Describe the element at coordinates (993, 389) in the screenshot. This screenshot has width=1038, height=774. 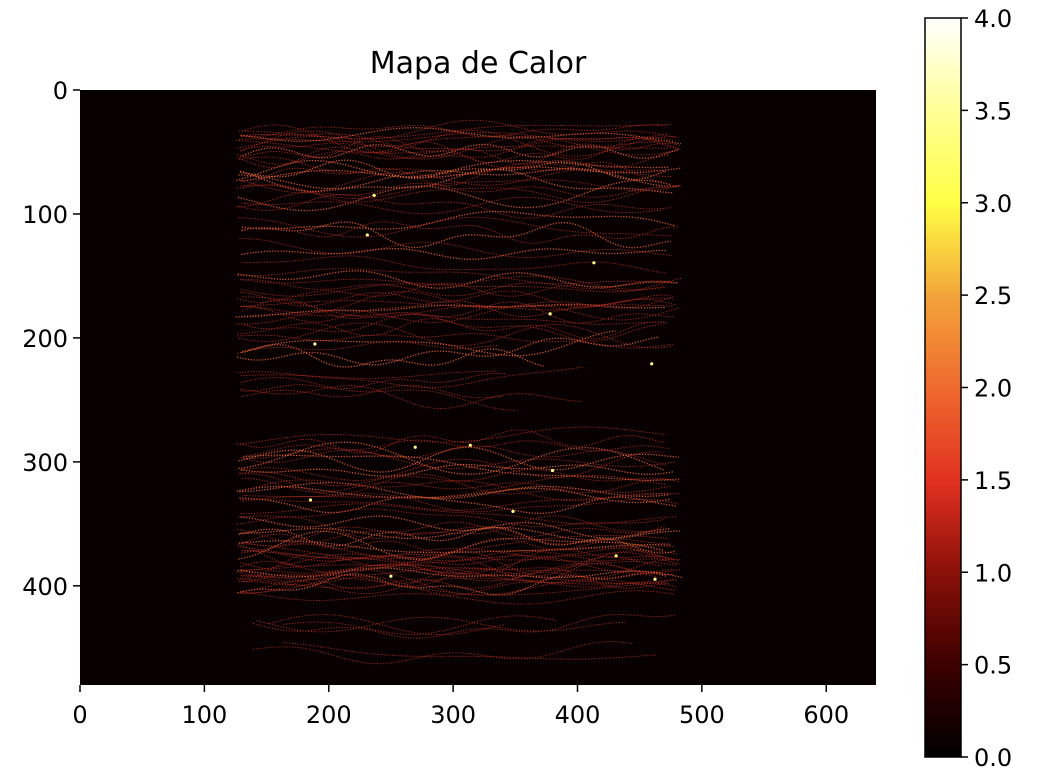
I see `colorbar-tick-label: 2.0` at that location.